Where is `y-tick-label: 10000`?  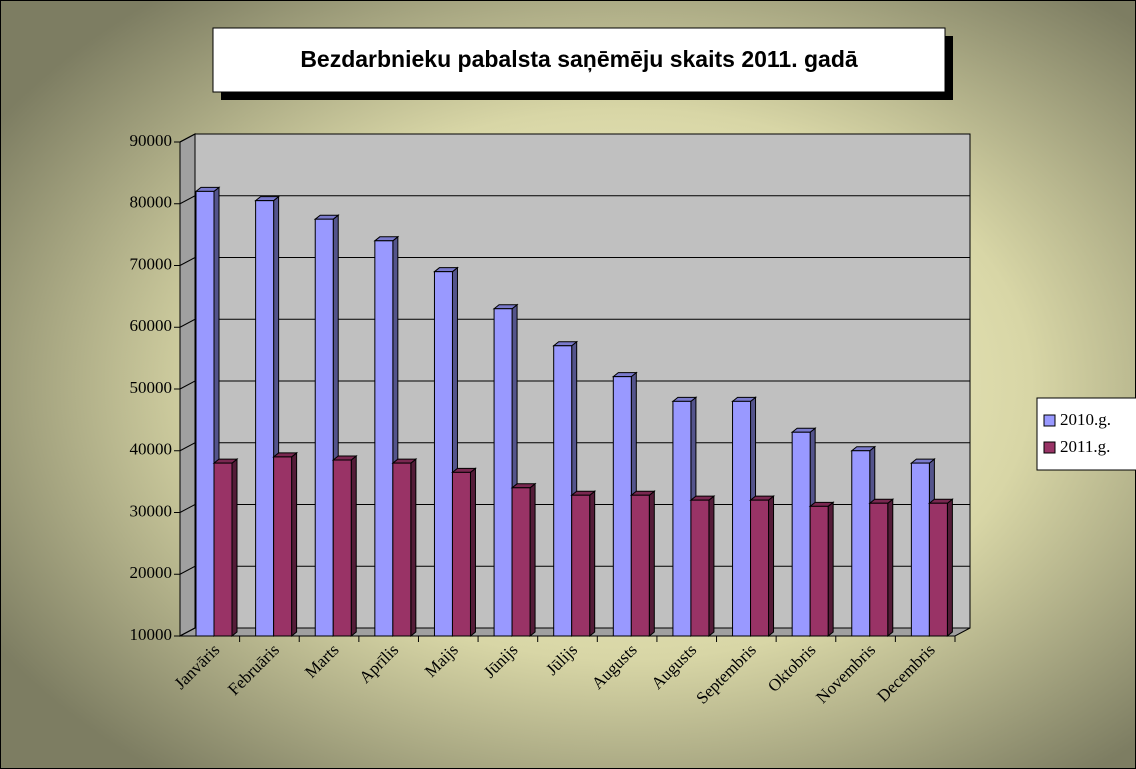 y-tick-label: 10000 is located at coordinates (151, 634).